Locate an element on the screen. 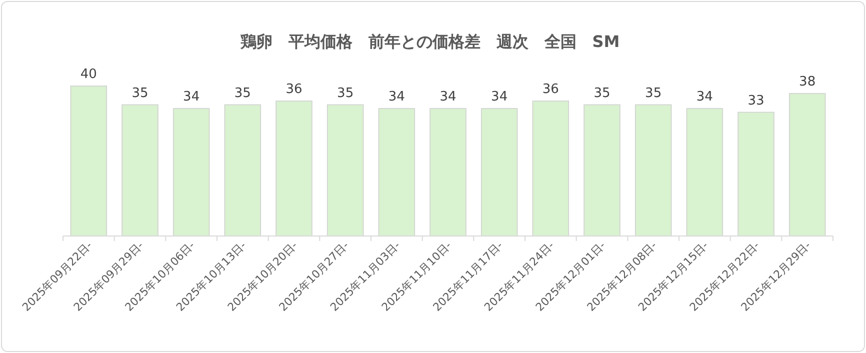 The width and height of the screenshot is (866, 353). data-label: 40 is located at coordinates (88, 74).